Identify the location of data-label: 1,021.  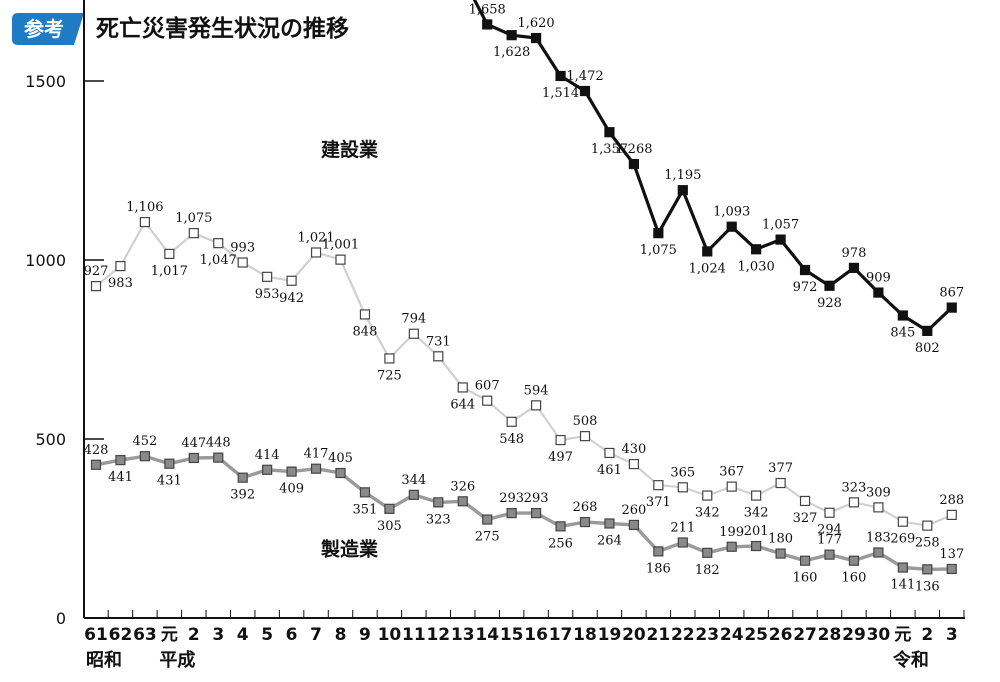
(315, 237).